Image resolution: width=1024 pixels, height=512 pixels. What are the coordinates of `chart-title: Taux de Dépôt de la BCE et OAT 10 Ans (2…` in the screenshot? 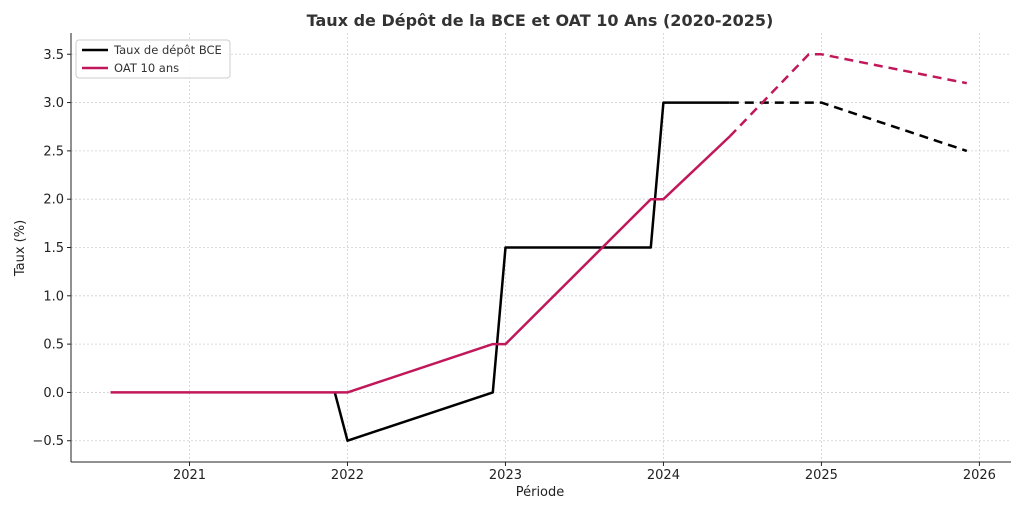 It's located at (540, 20).